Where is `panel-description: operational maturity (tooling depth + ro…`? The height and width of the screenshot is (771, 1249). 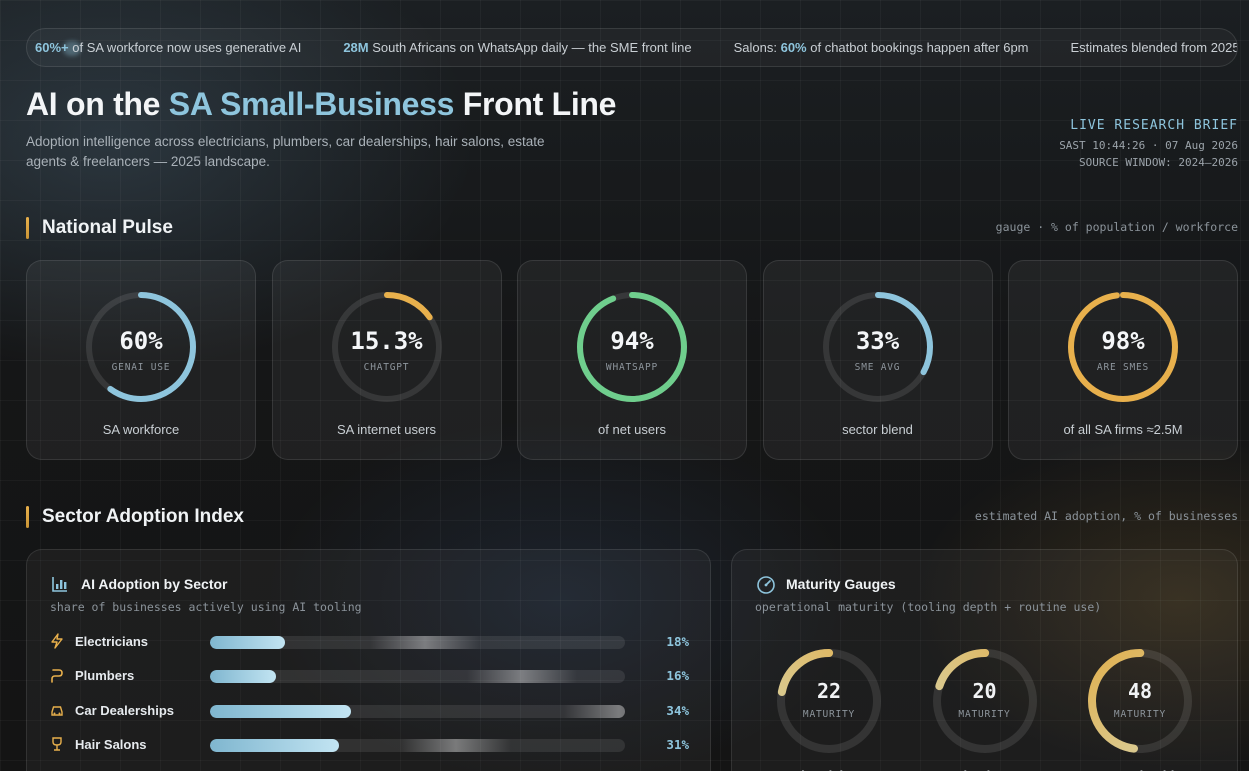 panel-description: operational maturity (tooling depth + ro… is located at coordinates (928, 607).